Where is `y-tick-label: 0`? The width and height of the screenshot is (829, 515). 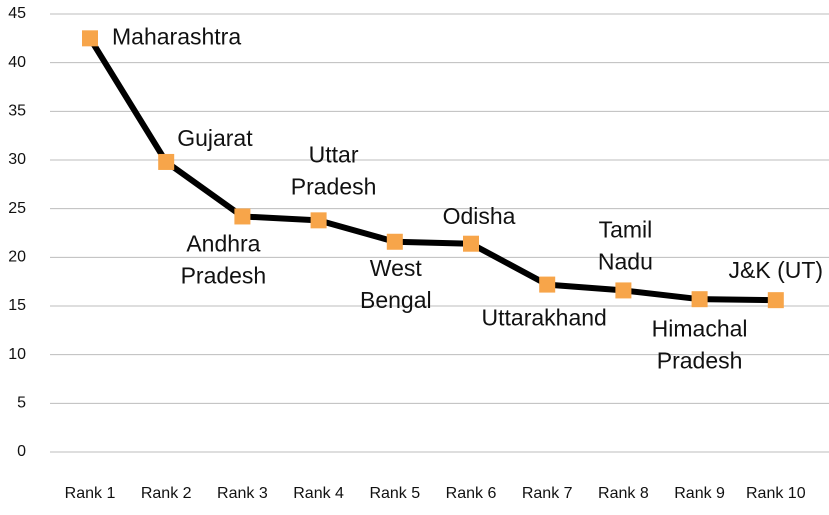
y-tick-label: 0 is located at coordinates (21, 451).